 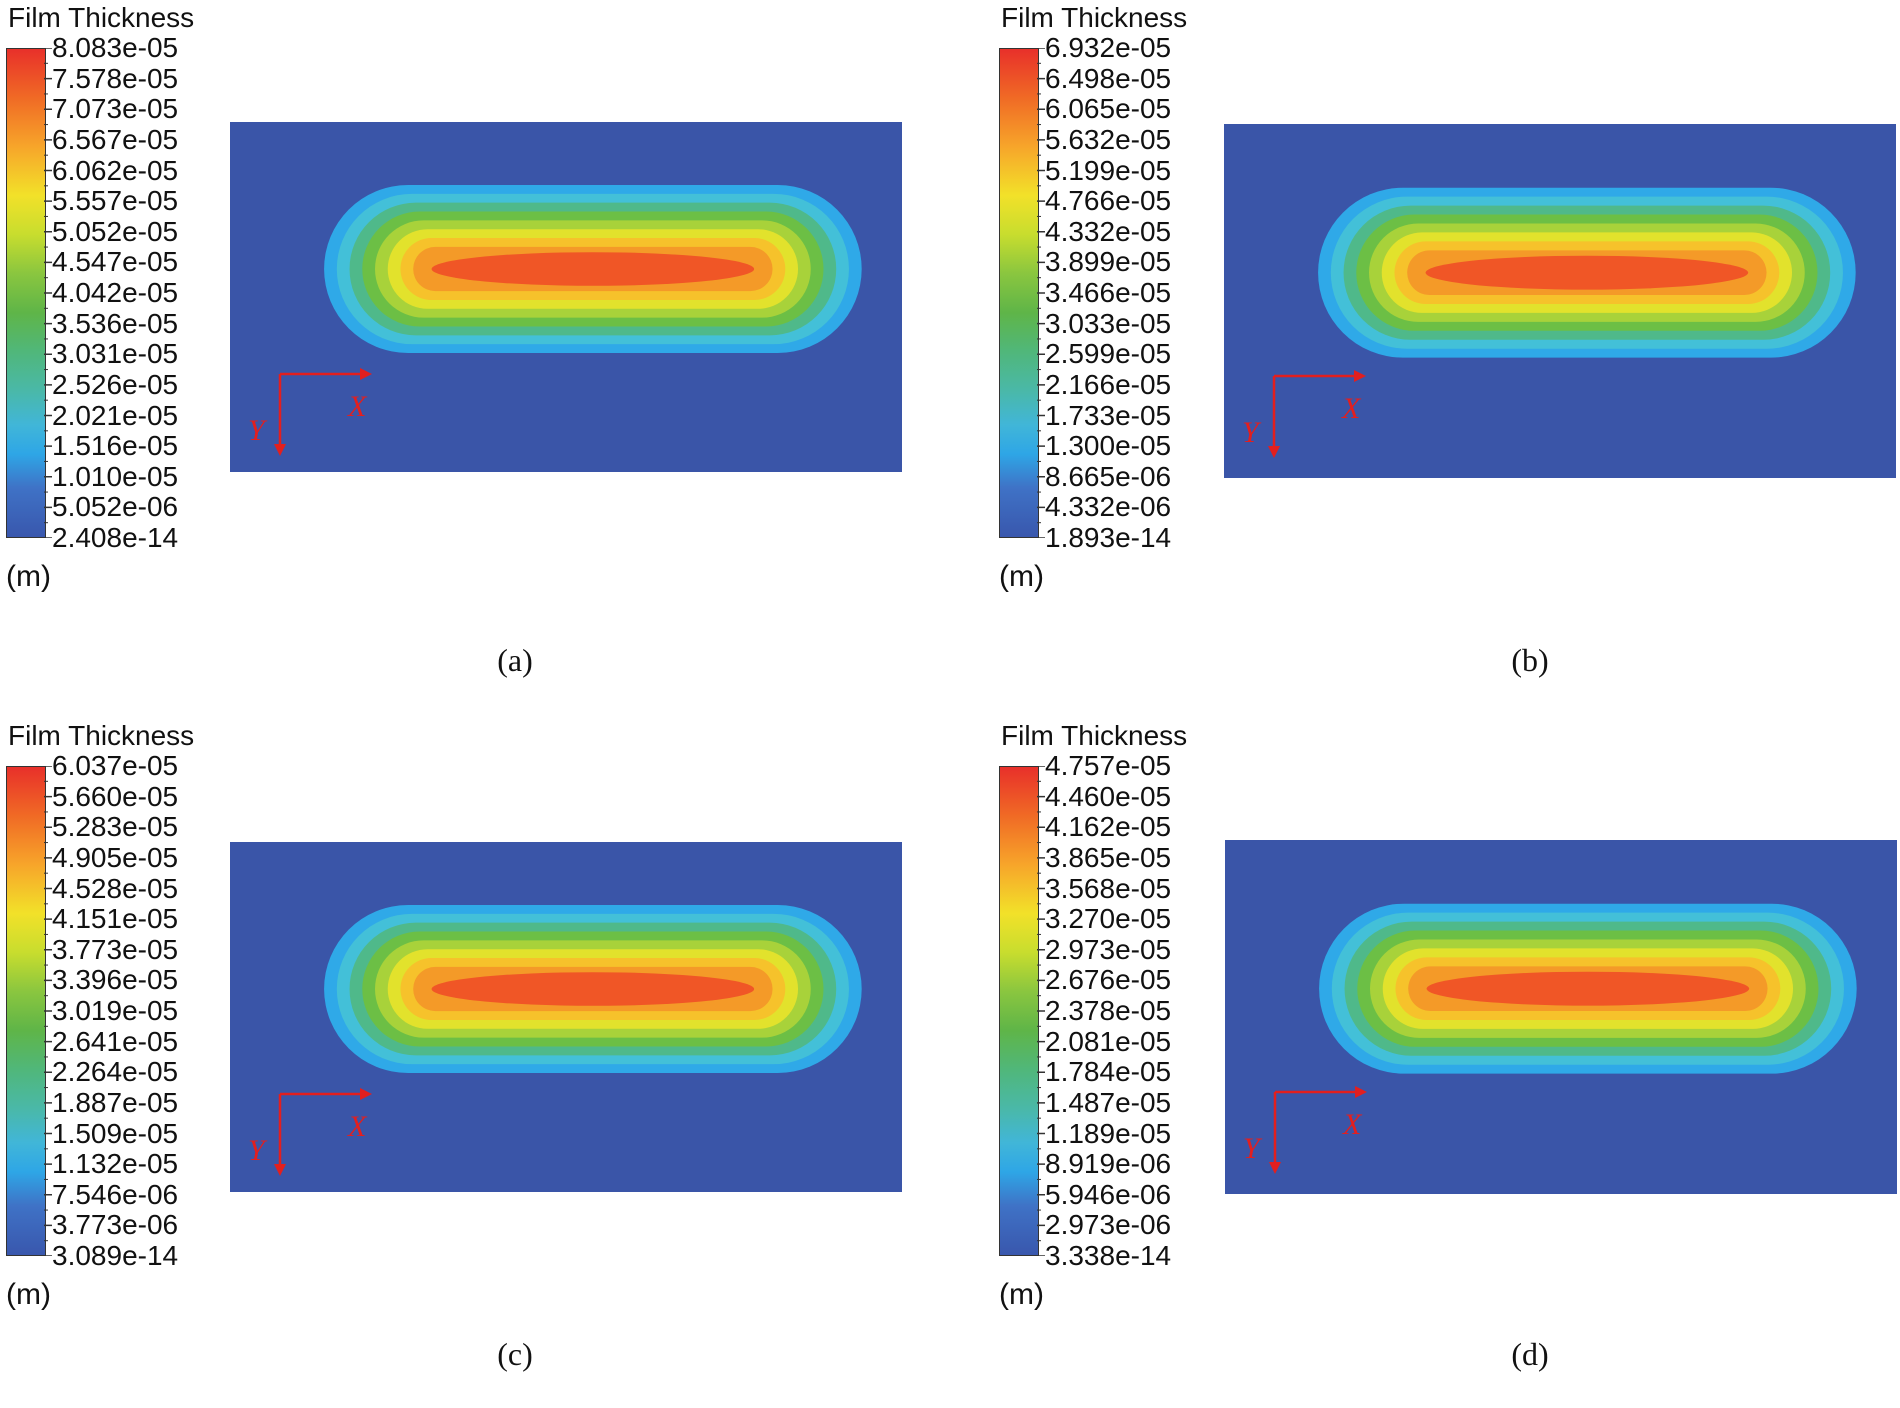 I want to click on panel-caption: (b), so click(x=1530, y=660).